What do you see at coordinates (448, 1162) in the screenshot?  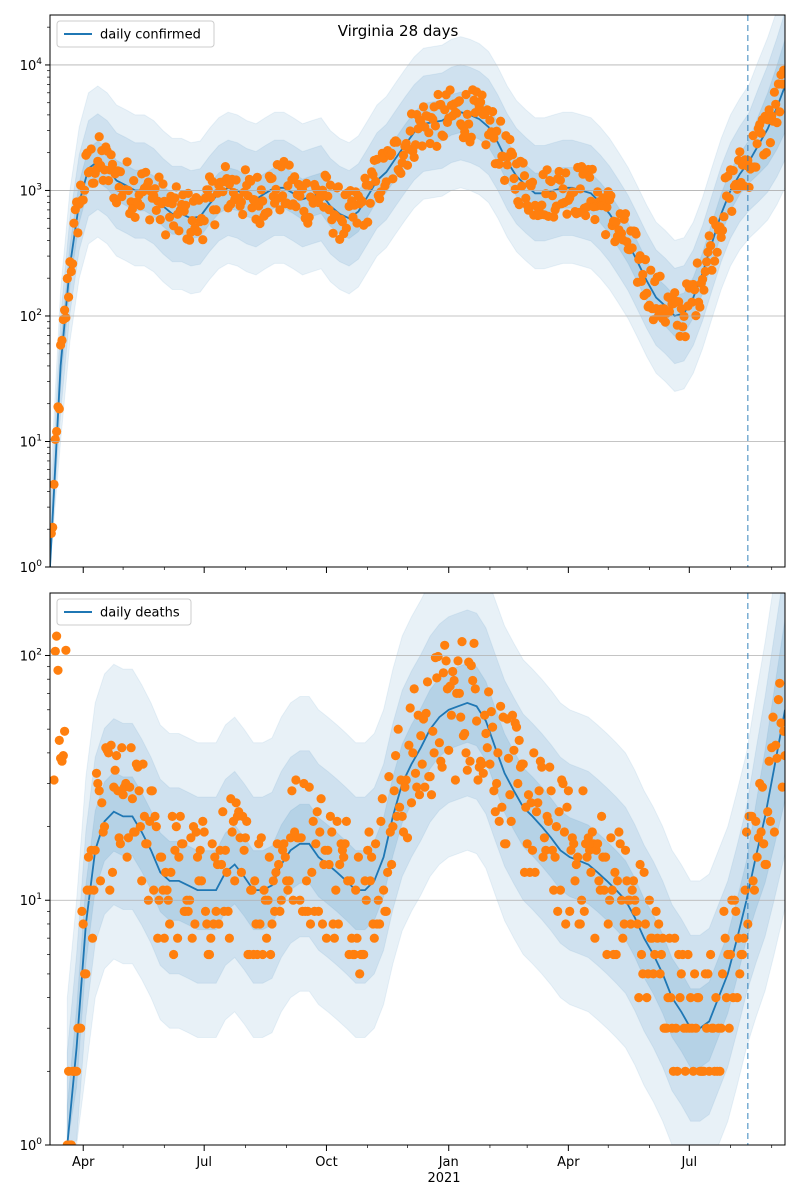 I see `x-tick-label: Jan` at bounding box center [448, 1162].